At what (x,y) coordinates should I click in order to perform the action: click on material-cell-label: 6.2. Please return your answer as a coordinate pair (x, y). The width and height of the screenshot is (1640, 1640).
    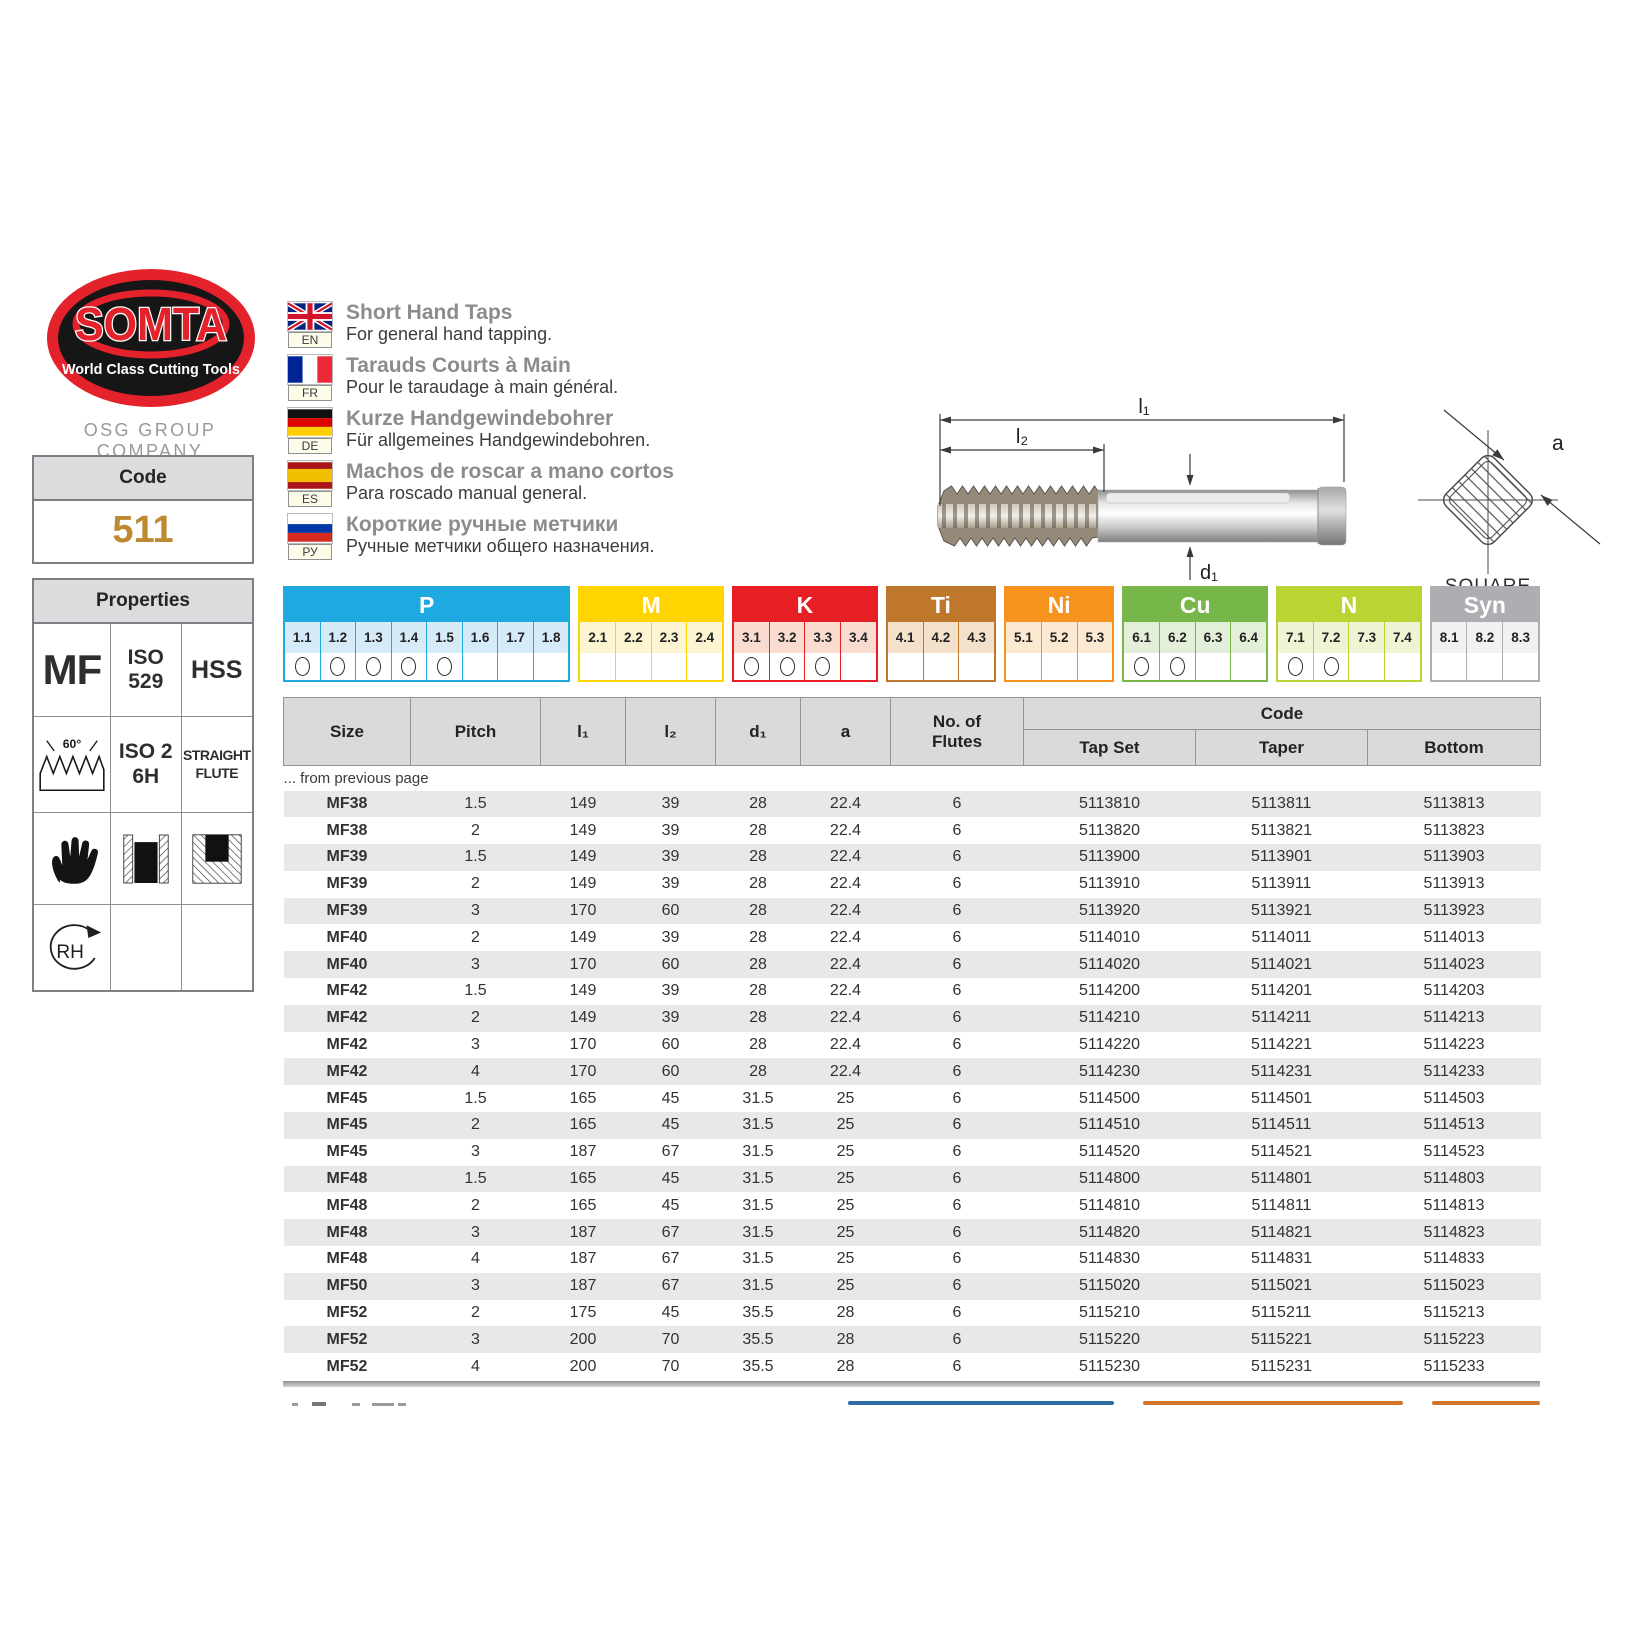
    Looking at the image, I should click on (1177, 637).